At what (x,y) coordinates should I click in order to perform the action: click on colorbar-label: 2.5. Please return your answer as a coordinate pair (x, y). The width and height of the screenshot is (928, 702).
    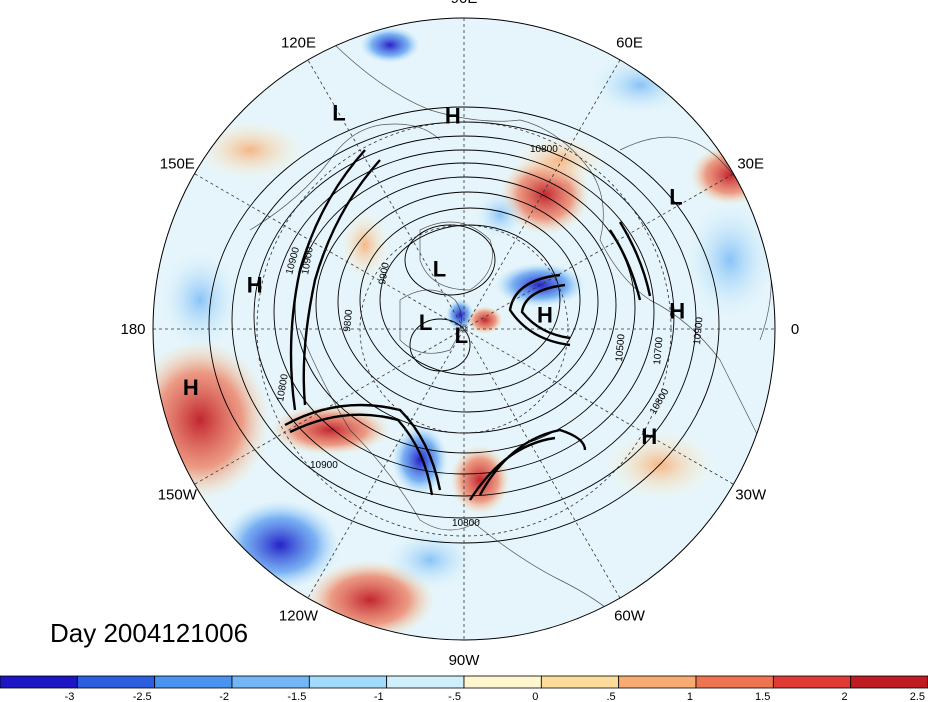
    Looking at the image, I should click on (917, 696).